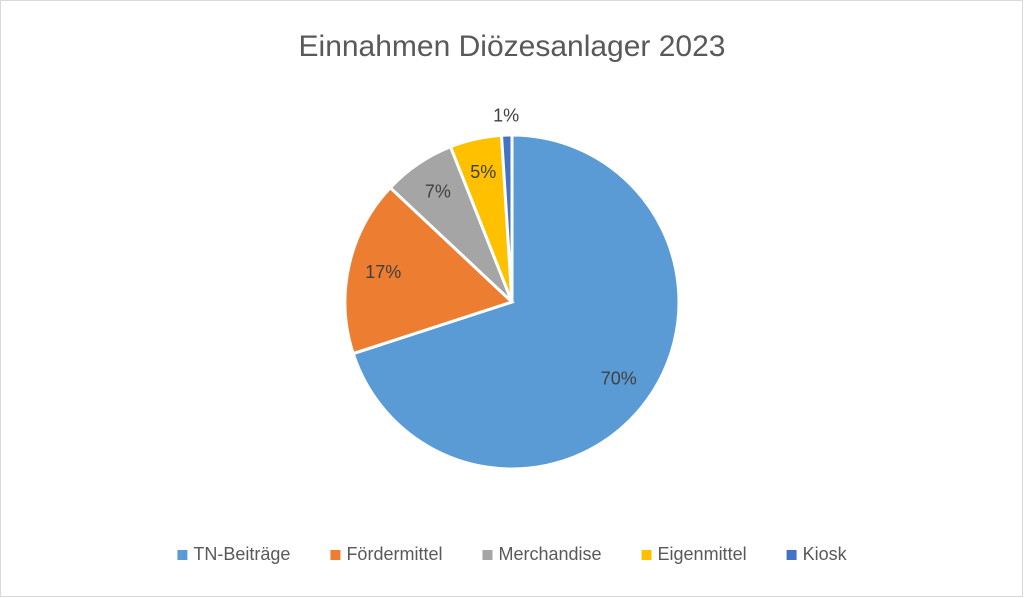 Image resolution: width=1024 pixels, height=598 pixels. Describe the element at coordinates (549, 554) in the screenshot. I see `legend-label: Merchandise` at that location.